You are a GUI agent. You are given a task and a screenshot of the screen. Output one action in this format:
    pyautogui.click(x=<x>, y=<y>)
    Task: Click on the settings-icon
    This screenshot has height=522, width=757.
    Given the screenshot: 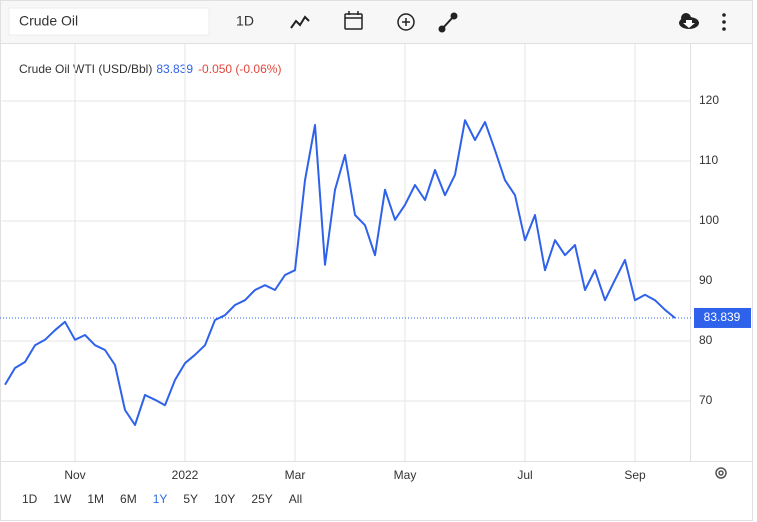 What is the action you would take?
    pyautogui.click(x=721, y=473)
    